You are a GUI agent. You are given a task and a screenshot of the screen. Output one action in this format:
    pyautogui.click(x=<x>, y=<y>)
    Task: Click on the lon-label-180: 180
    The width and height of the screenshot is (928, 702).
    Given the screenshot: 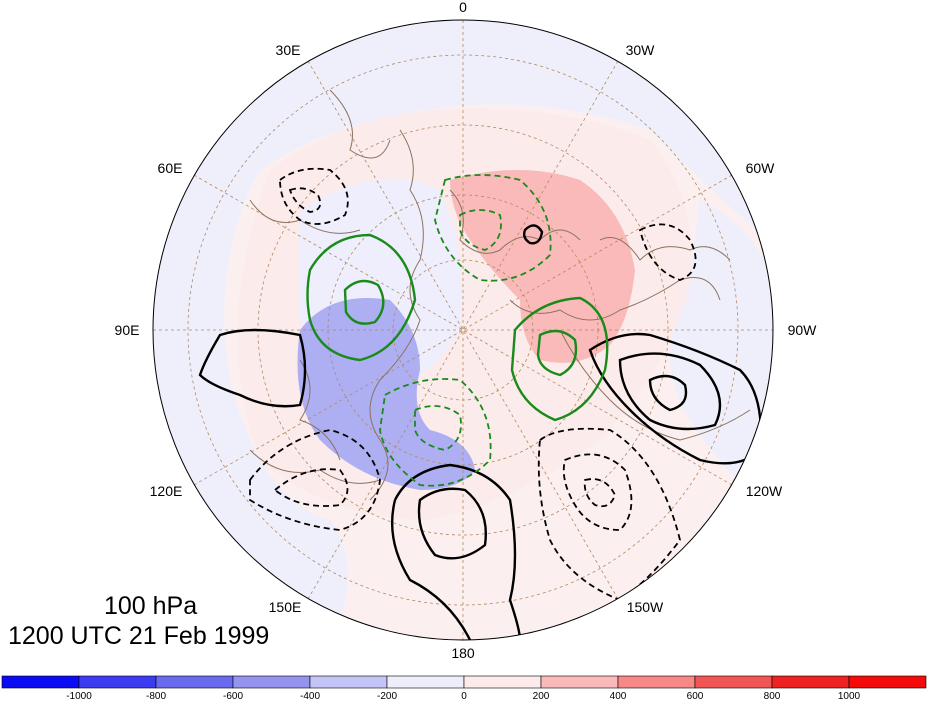 What is the action you would take?
    pyautogui.click(x=463, y=653)
    